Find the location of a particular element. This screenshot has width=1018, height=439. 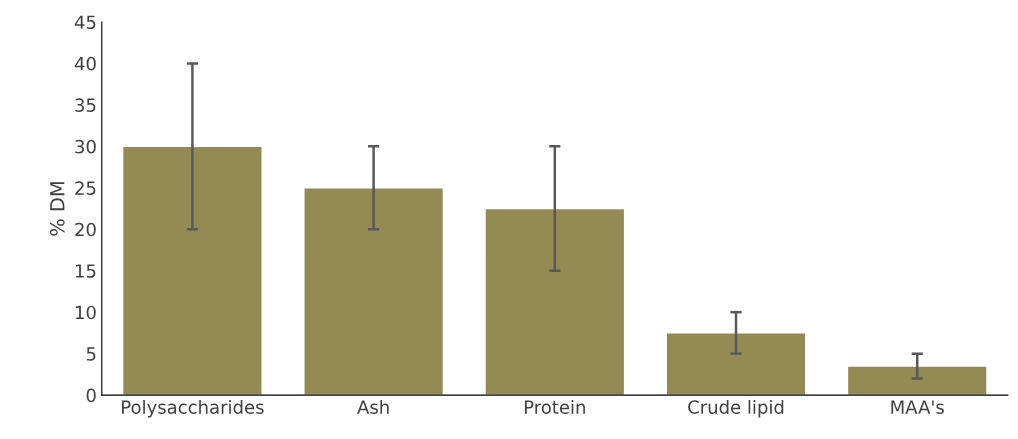

y-tick-label: 45 is located at coordinates (85, 22).